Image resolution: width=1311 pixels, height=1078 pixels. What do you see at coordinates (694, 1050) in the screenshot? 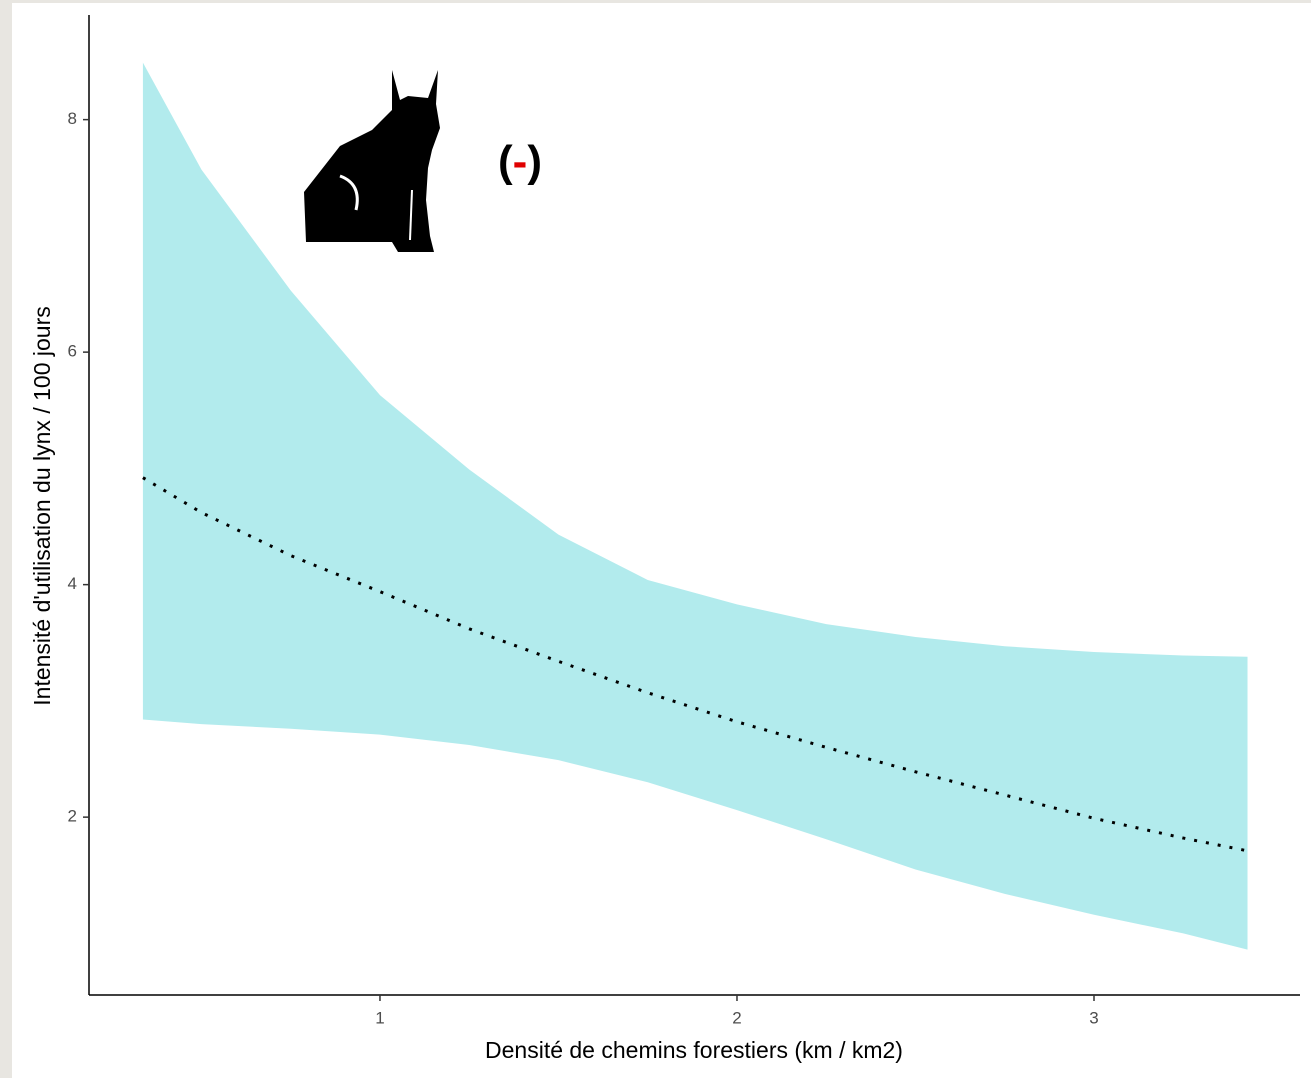
I see `x-axis-title: Densité de chemins forestiers (km / km2)` at bounding box center [694, 1050].